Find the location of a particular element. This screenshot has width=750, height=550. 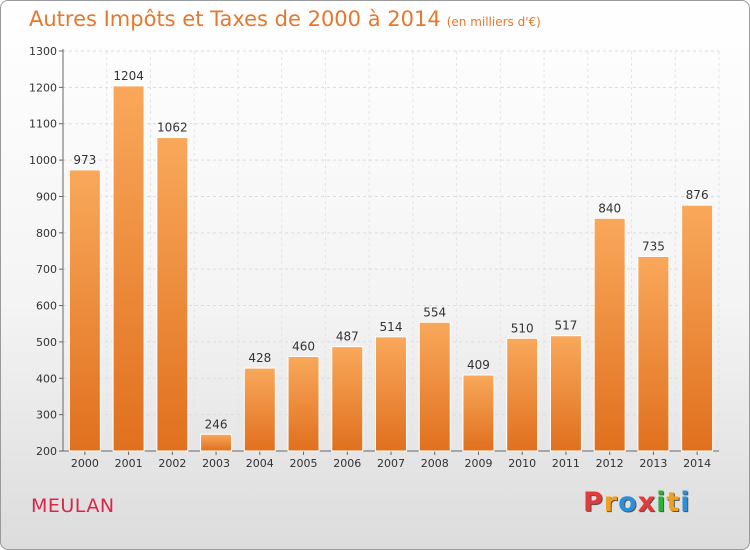

logo-letter: r is located at coordinates (611, 502).